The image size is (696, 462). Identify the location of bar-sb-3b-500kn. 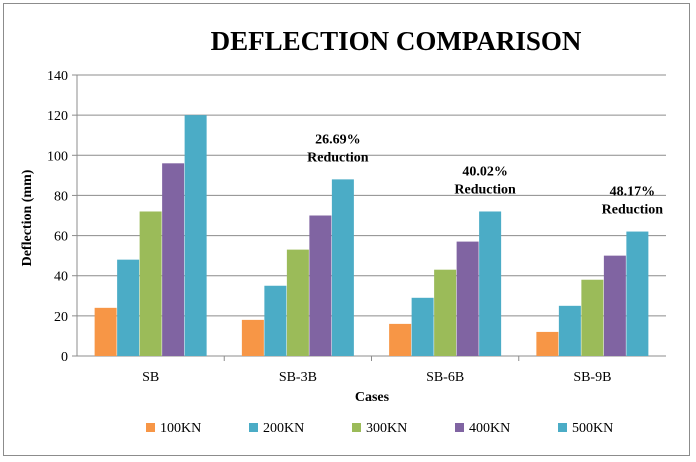
(342, 267).